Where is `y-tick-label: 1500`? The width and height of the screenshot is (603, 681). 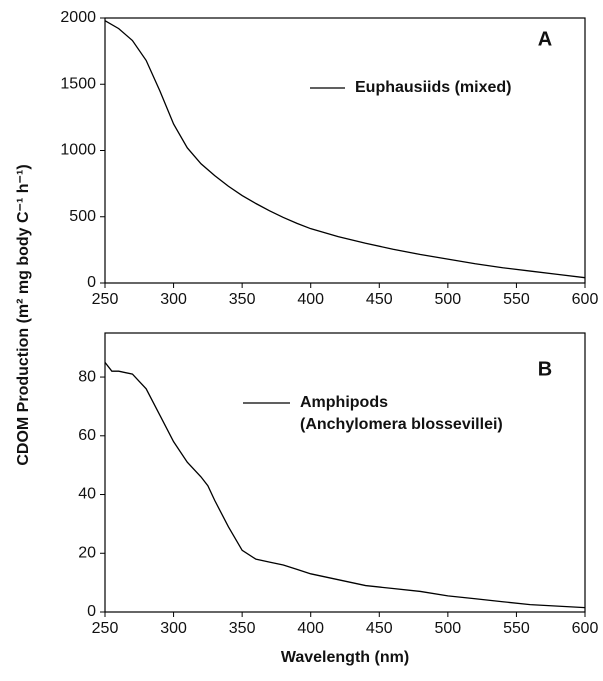 y-tick-label: 1500 is located at coordinates (78, 83).